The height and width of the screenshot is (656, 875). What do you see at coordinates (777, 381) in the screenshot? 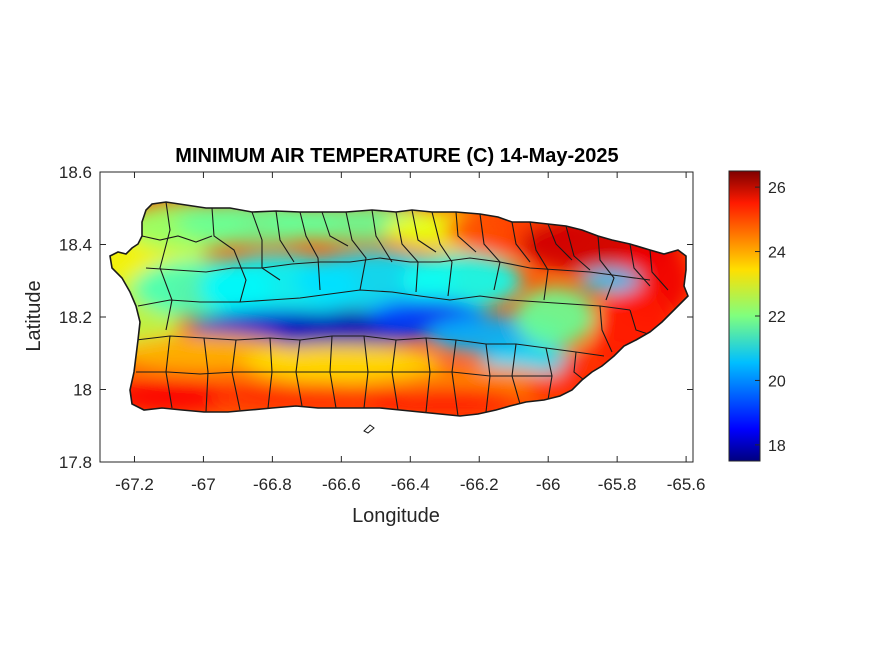
I see `colorbar-tick-label: 20` at bounding box center [777, 381].